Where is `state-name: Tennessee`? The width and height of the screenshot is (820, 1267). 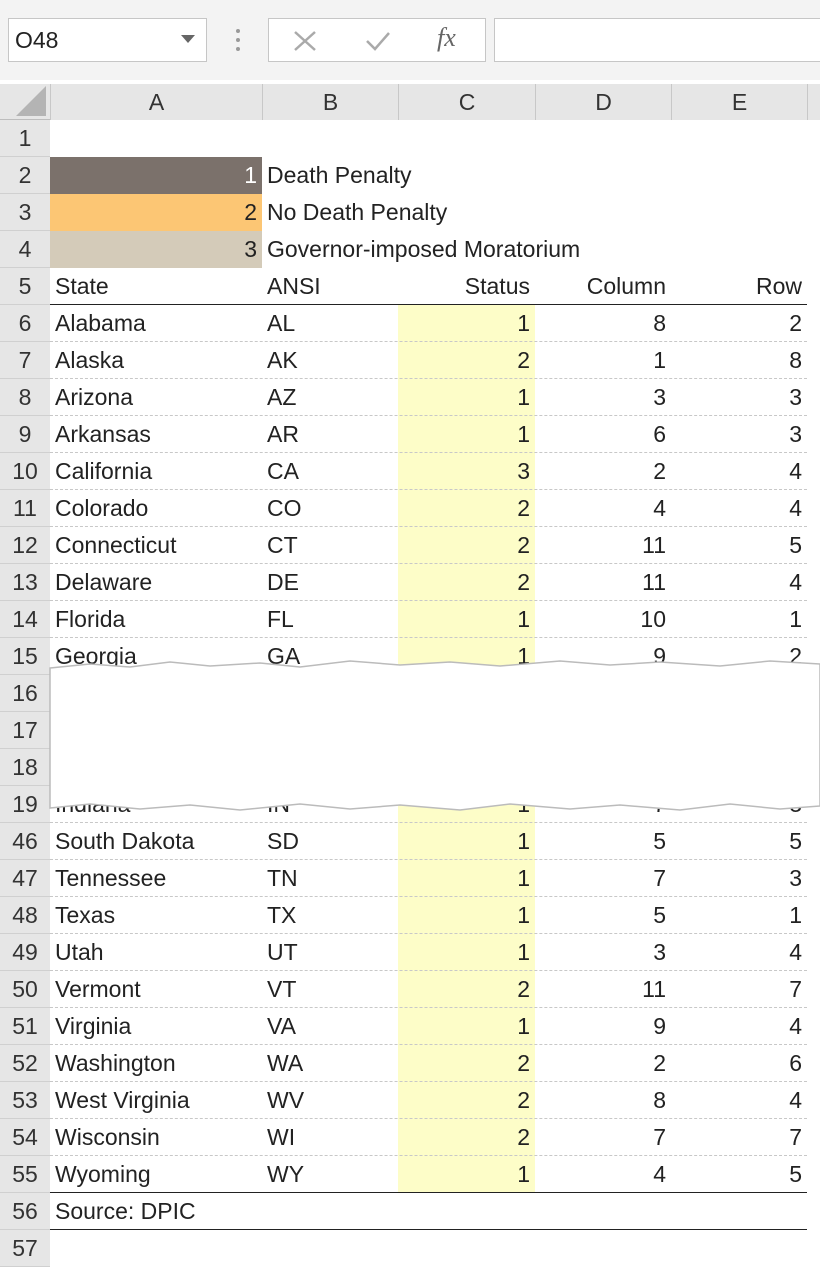
state-name: Tennessee is located at coordinates (111, 878).